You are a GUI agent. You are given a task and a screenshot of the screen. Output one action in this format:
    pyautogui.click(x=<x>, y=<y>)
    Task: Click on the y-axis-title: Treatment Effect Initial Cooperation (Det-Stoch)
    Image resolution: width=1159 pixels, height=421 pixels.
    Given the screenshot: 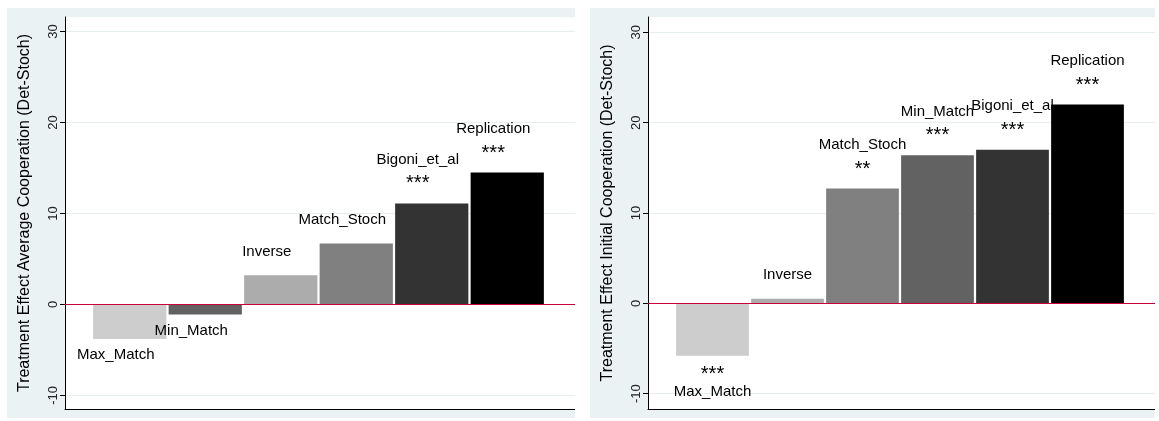 What is the action you would take?
    pyautogui.click(x=606, y=213)
    